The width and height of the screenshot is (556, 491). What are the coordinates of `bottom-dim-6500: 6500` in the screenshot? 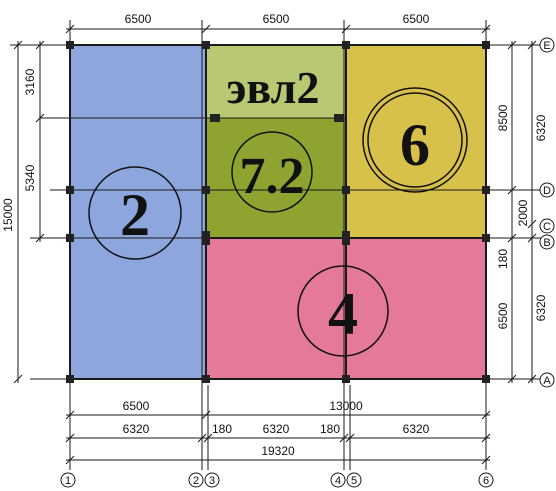 It's located at (136, 406).